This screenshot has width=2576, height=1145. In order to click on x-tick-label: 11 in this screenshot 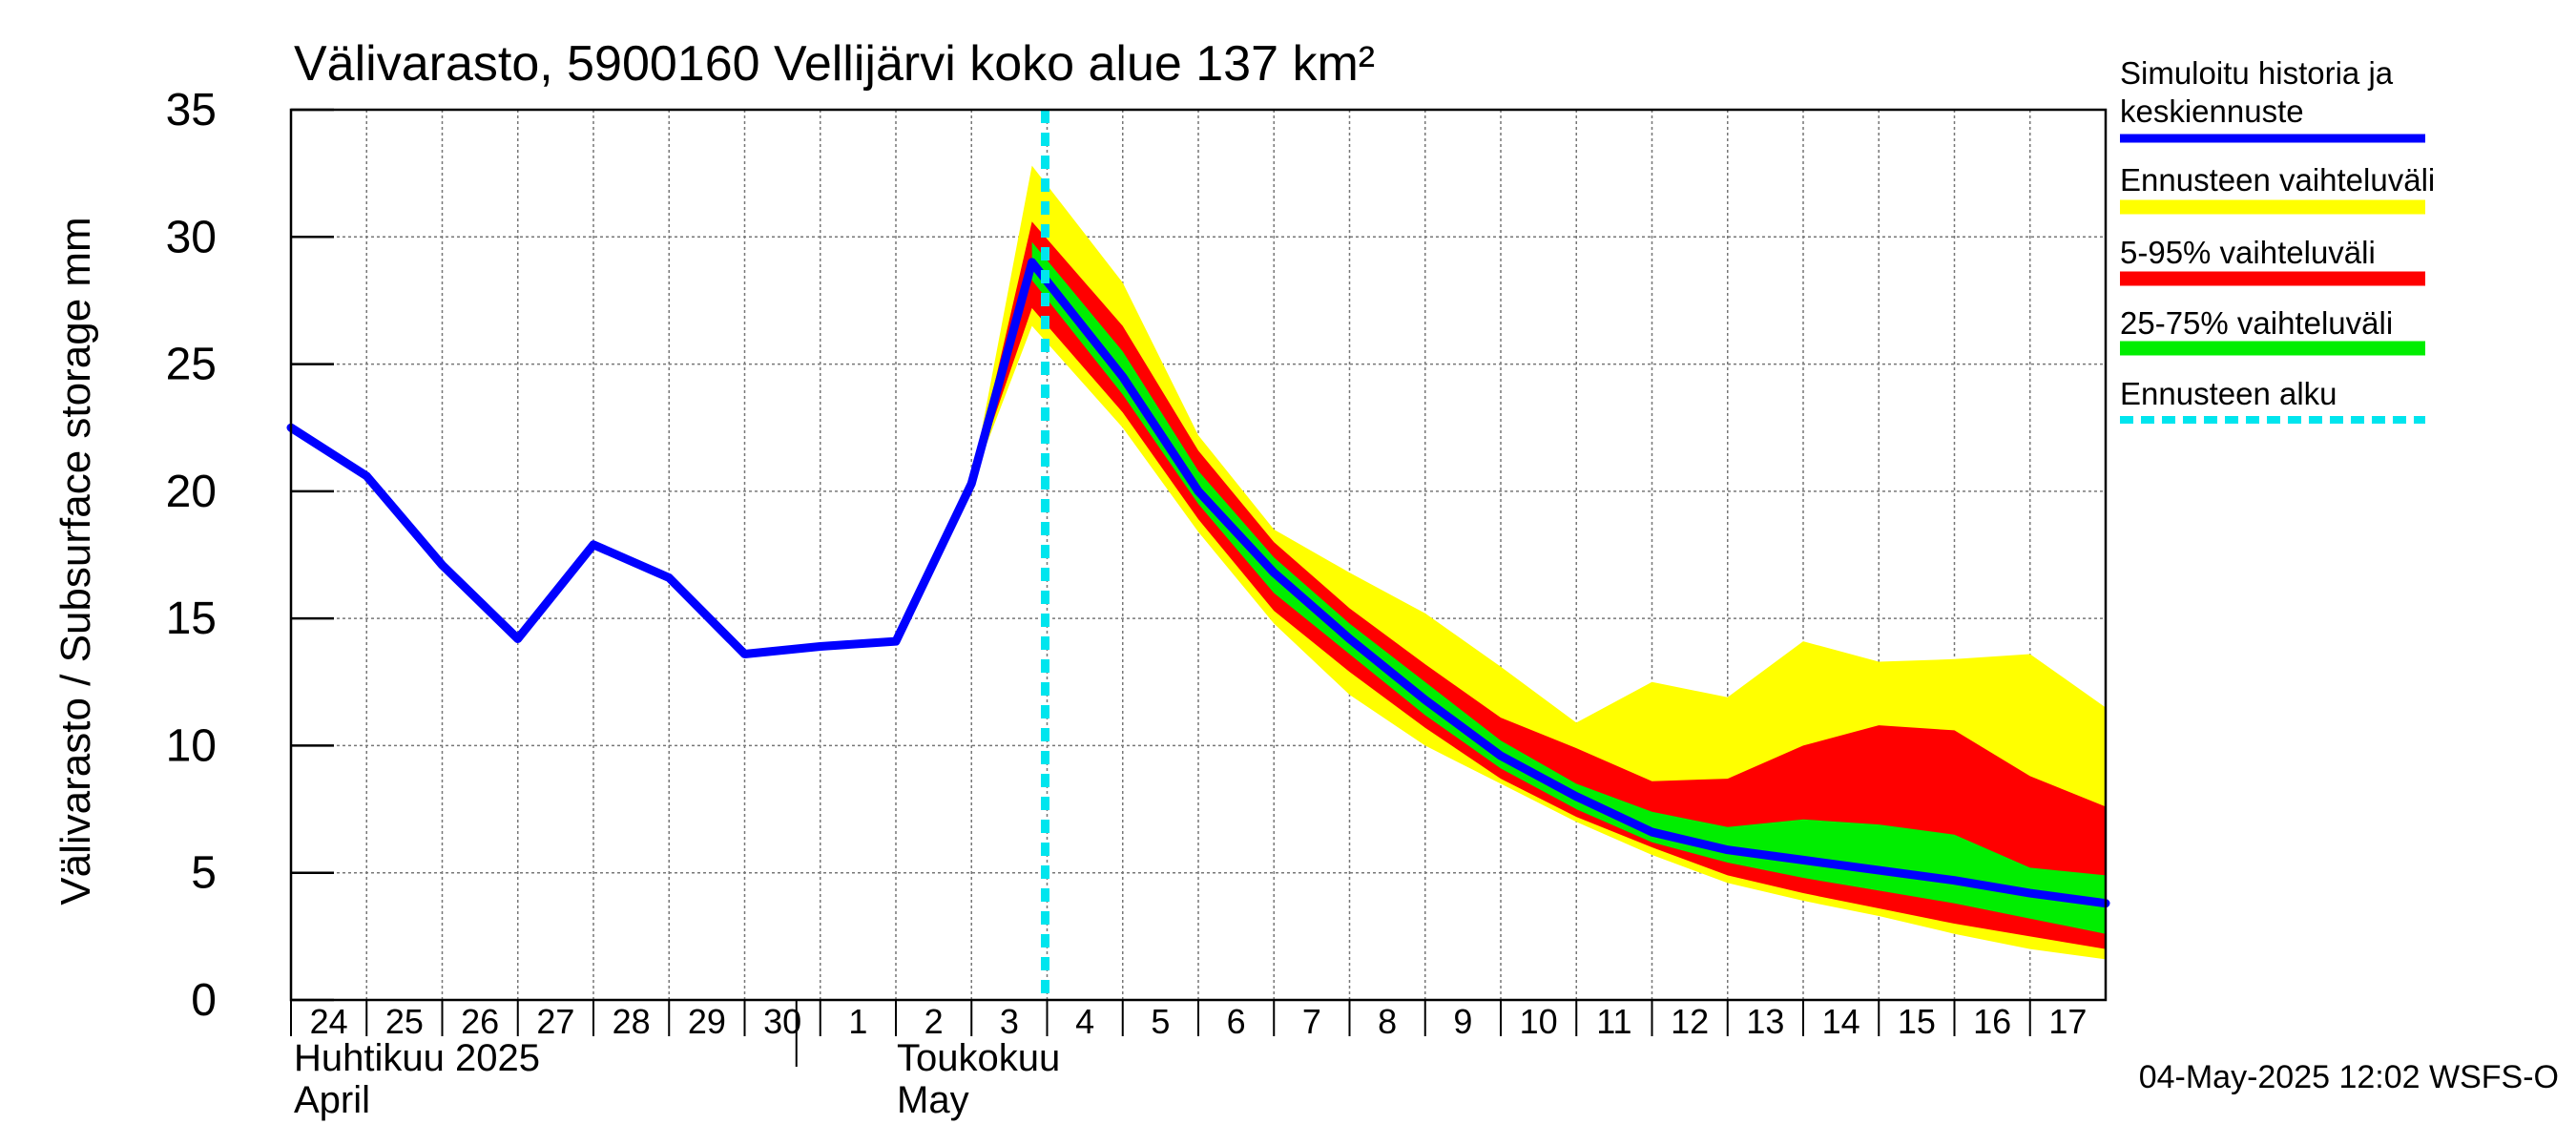, I will do `click(1613, 1022)`.